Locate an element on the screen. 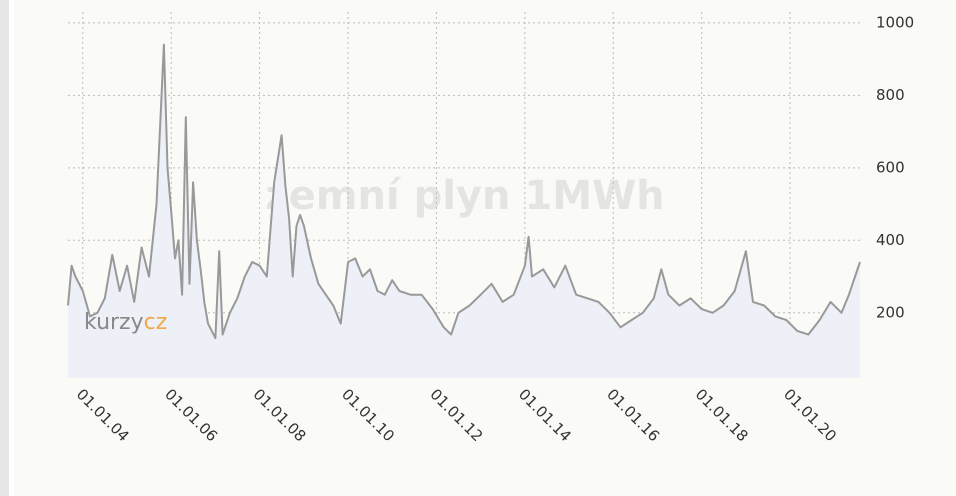 This screenshot has width=956, height=496. logo: kurzycz is located at coordinates (125, 322).